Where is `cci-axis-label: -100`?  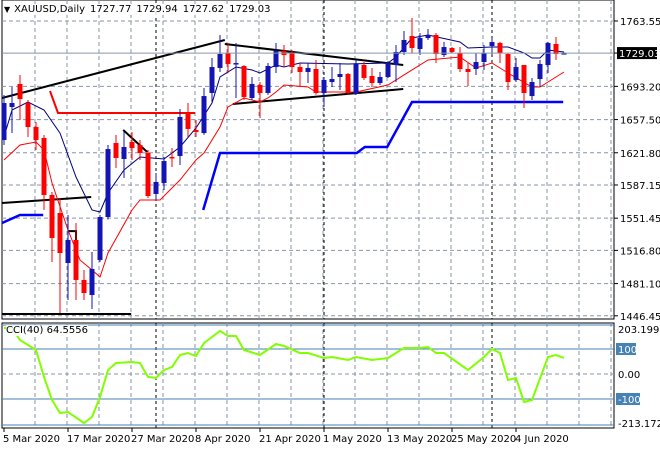 cci-axis-label: -100 is located at coordinates (629, 400).